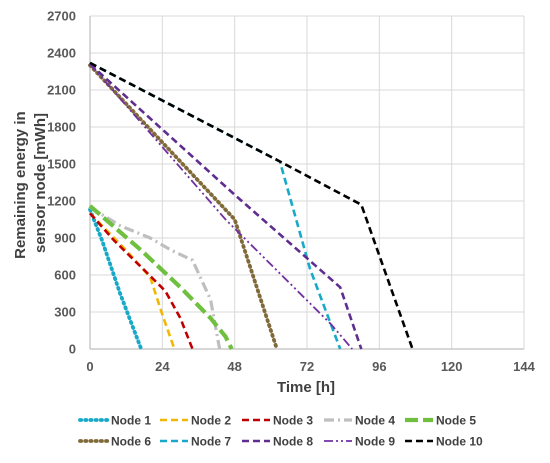 This screenshot has height=463, width=550. What do you see at coordinates (61, 164) in the screenshot?
I see `y-tick-label: 1500` at bounding box center [61, 164].